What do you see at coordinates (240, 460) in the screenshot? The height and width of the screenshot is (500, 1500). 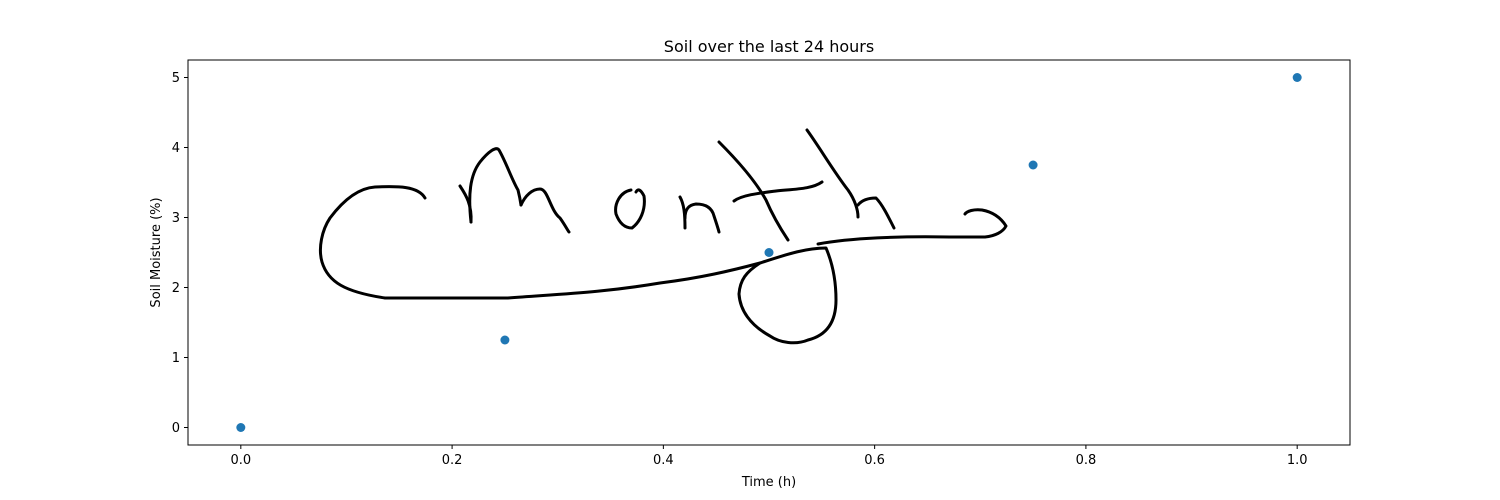 I see `x-tick-label: 0.0` at bounding box center [240, 460].